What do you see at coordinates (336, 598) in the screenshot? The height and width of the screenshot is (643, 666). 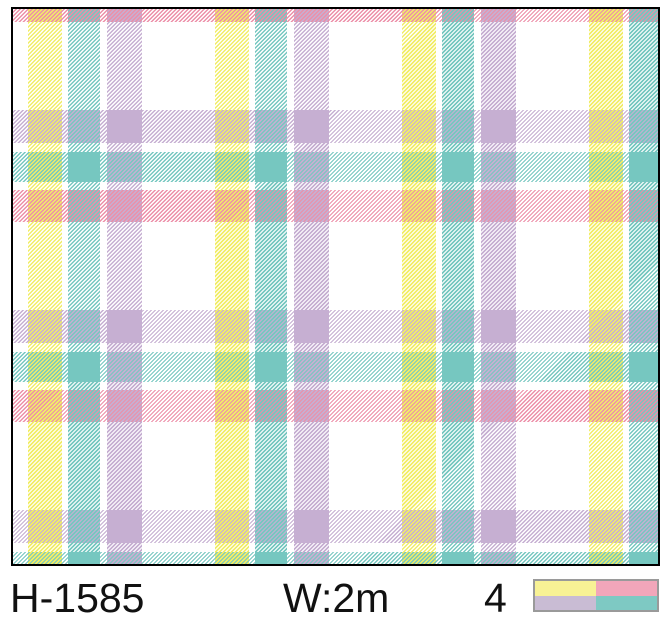 I see `width-label: W:2m` at bounding box center [336, 598].